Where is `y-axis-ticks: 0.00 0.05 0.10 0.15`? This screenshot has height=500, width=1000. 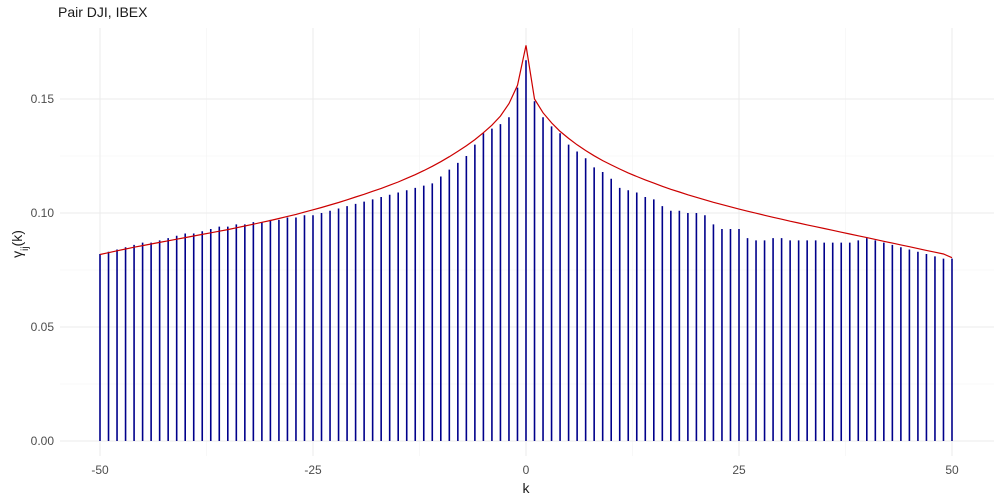
y-axis-ticks: 0.00 0.05 0.10 0.15 is located at coordinates (43, 270).